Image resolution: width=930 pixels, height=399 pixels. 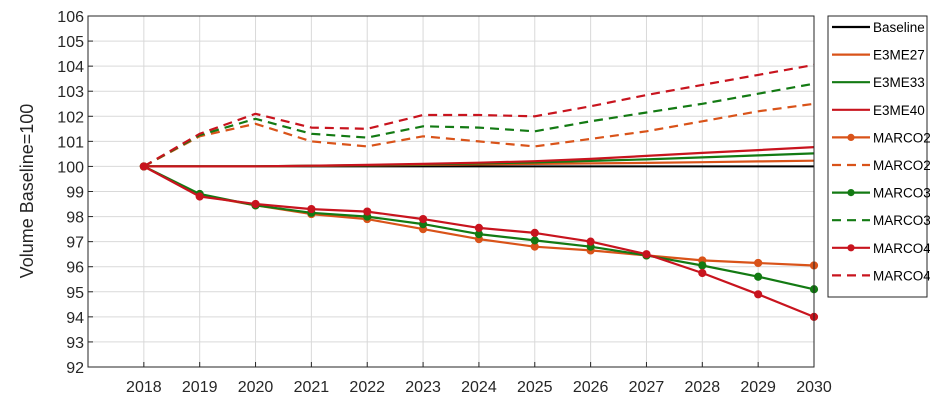 What do you see at coordinates (70, 67) in the screenshot?
I see `y-tick-label: 104` at bounding box center [70, 67].